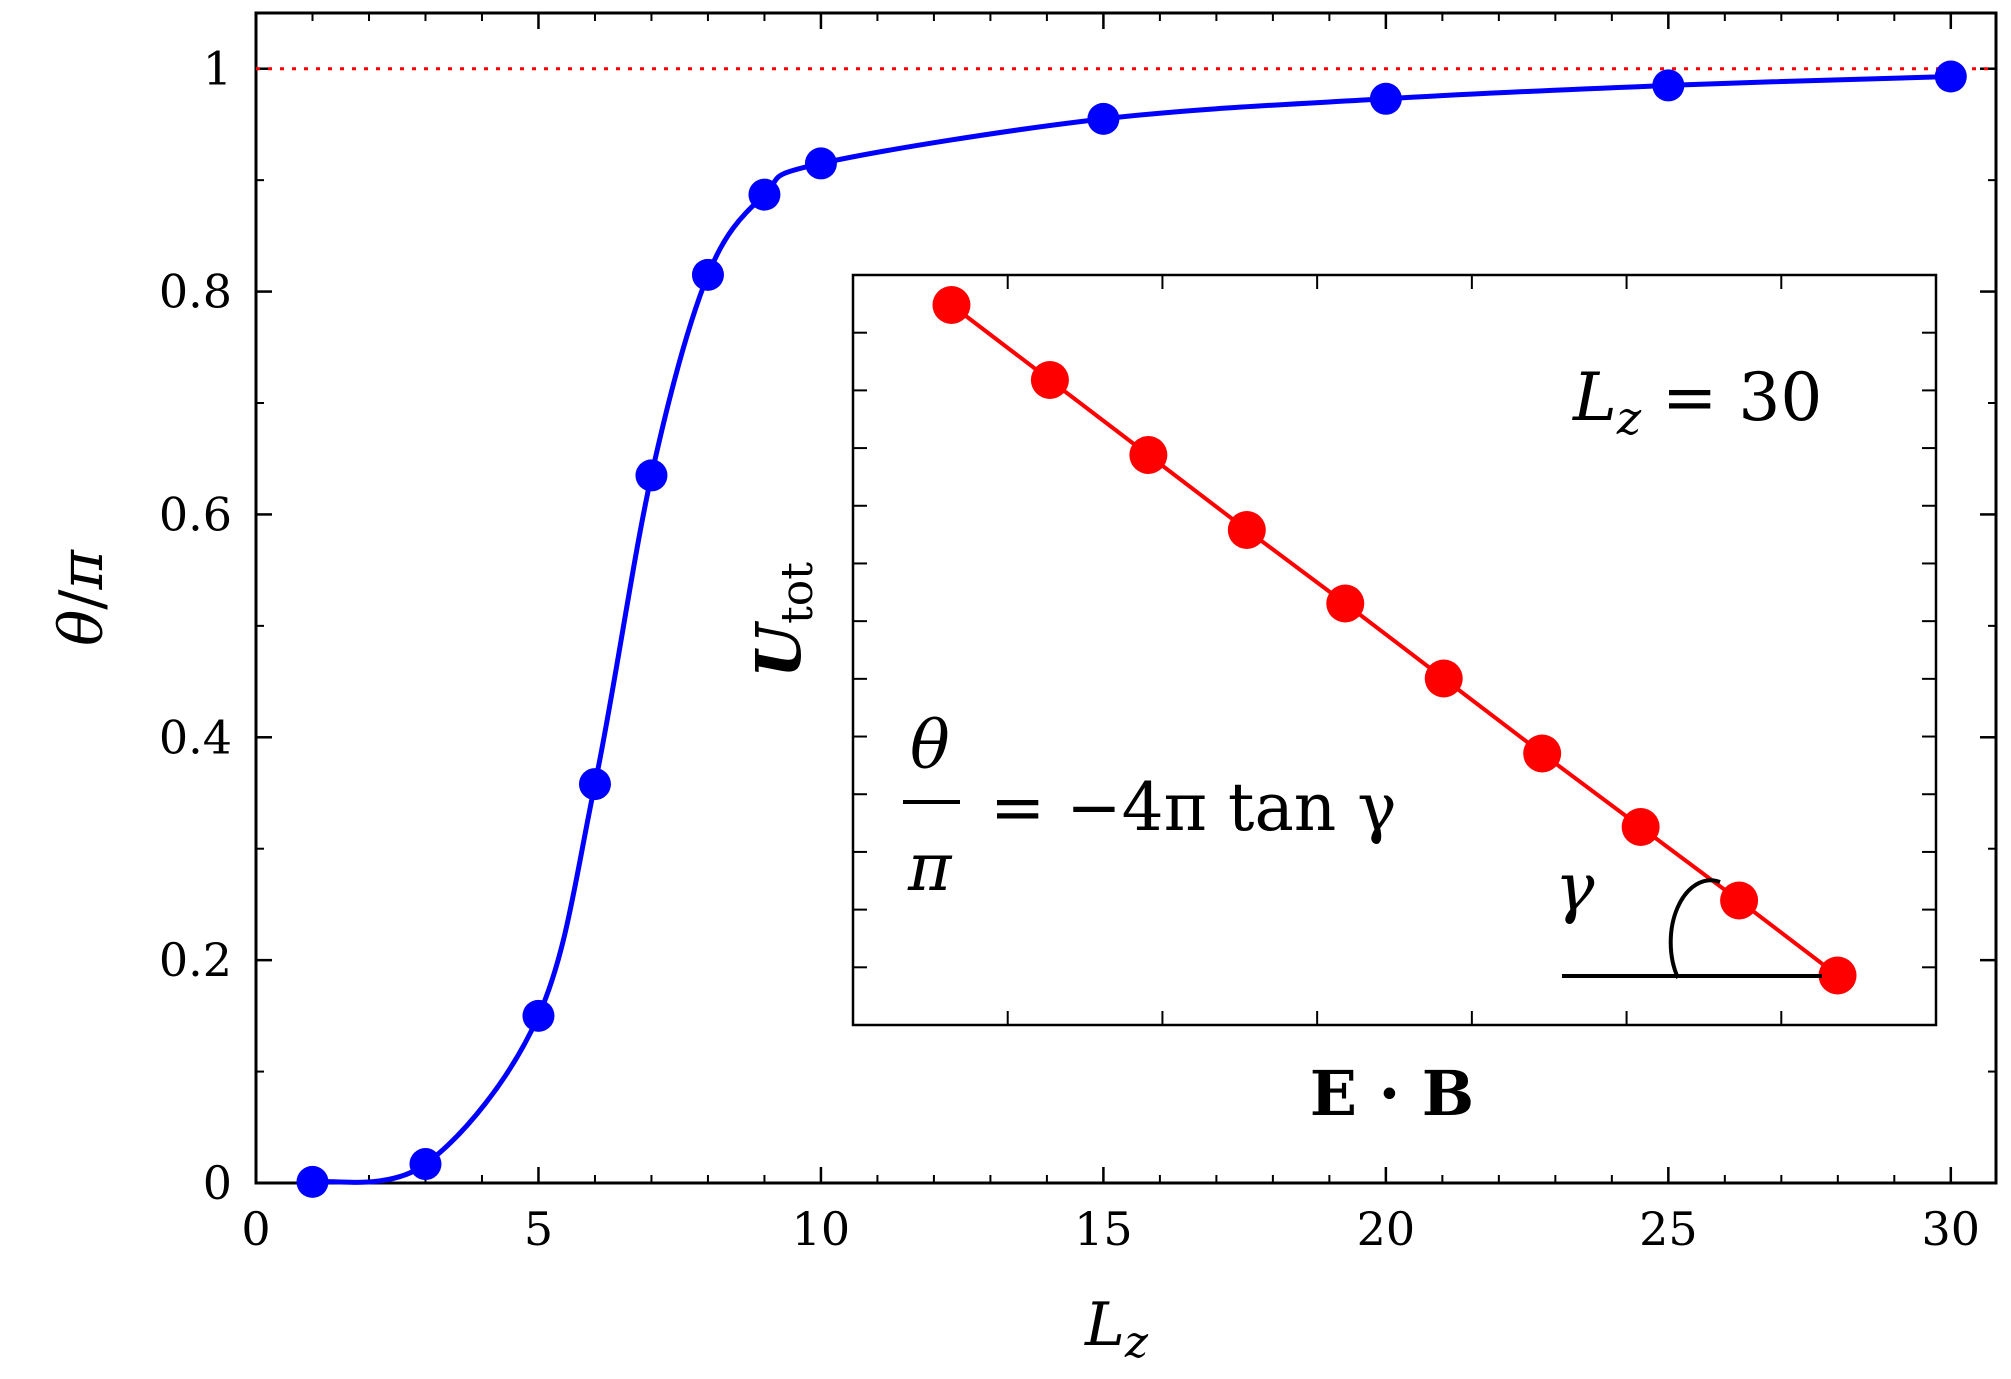  What do you see at coordinates (217, 69) in the screenshot?
I see `y-tick-label: 1` at bounding box center [217, 69].